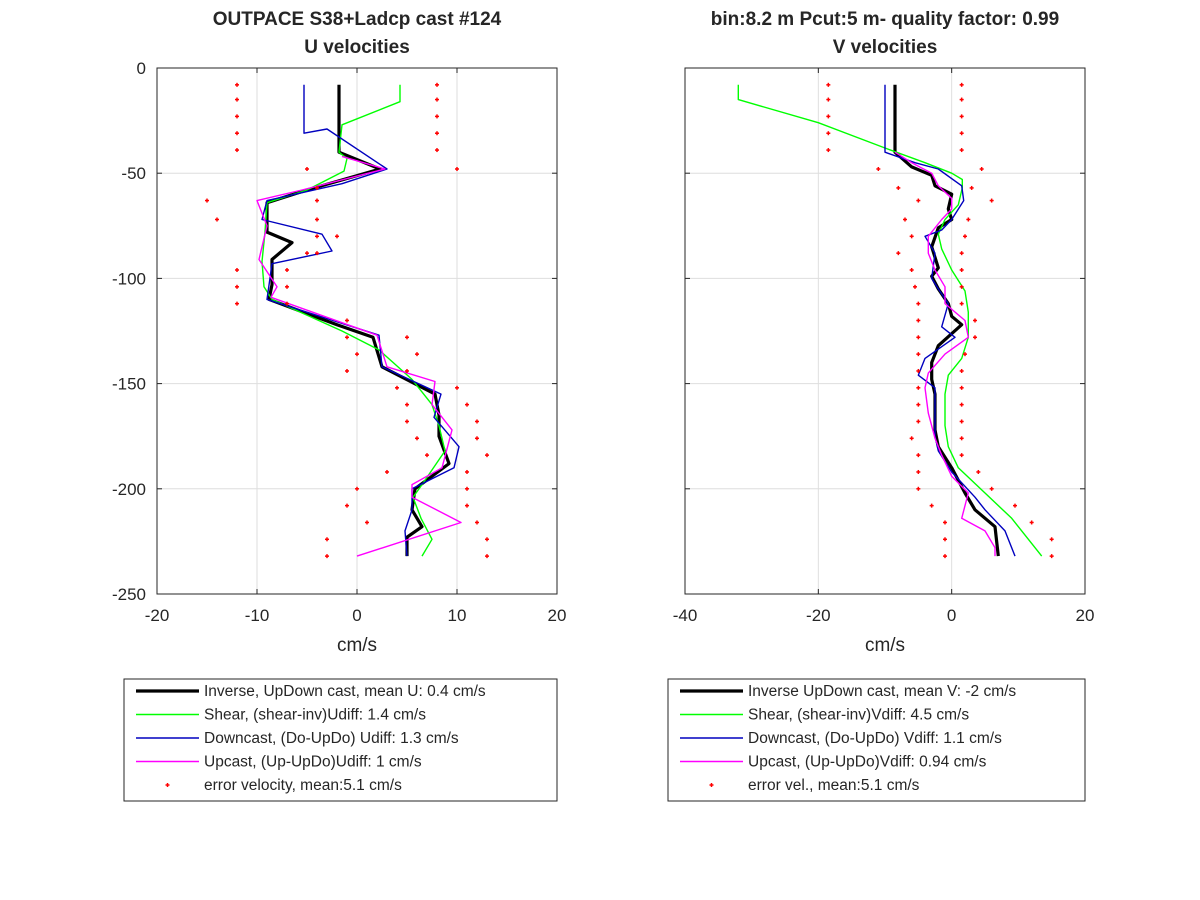 The height and width of the screenshot is (900, 1200). What do you see at coordinates (885, 645) in the screenshot?
I see `right-x-axis-label: cm/s` at bounding box center [885, 645].